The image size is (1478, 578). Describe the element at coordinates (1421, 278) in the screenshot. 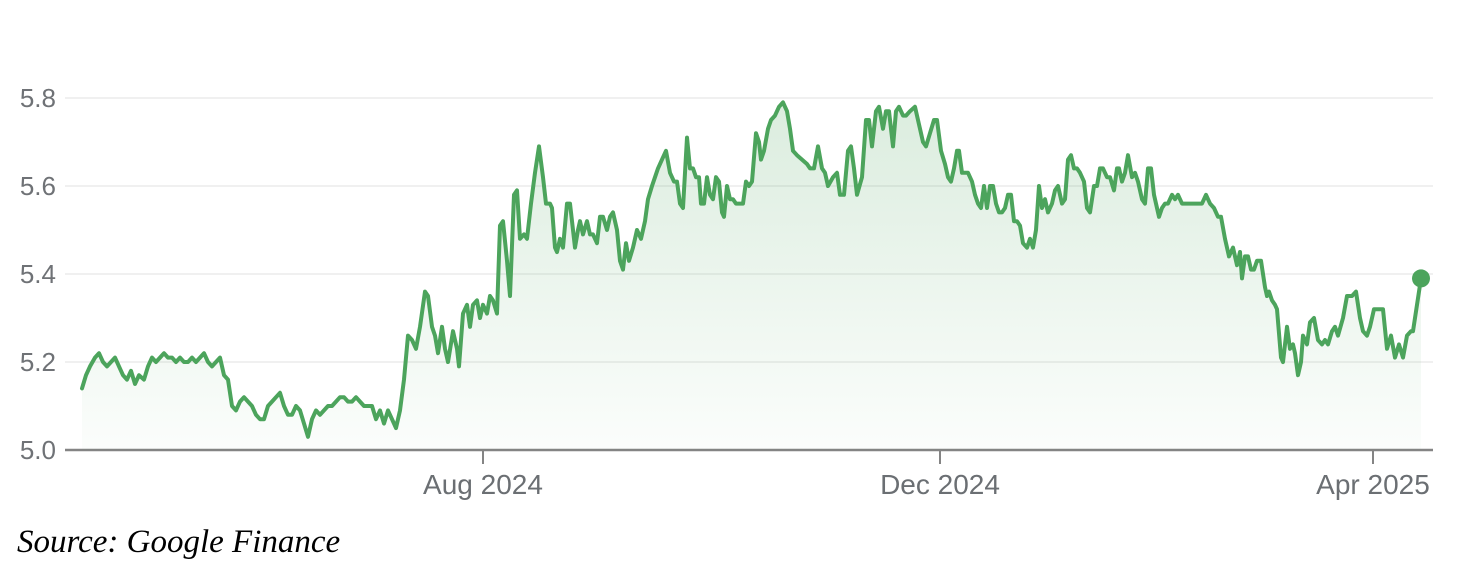

I see `current-price-dot` at that location.